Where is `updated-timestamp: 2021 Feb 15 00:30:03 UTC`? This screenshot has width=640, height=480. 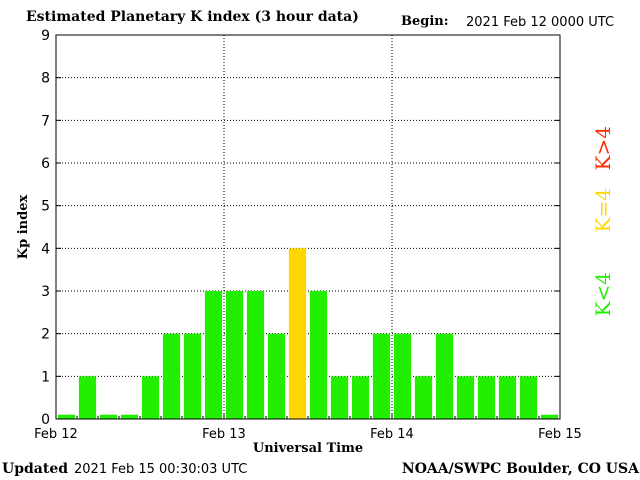 updated-timestamp: 2021 Feb 15 00:30:03 UTC is located at coordinates (161, 469).